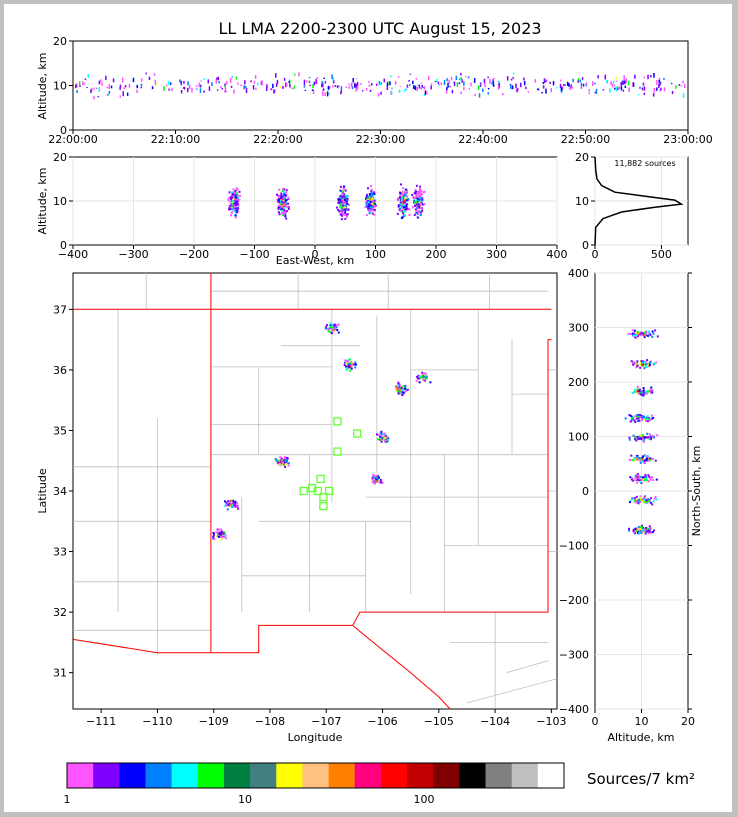 The image size is (738, 817). I want to click on time-height-ytick-label: 0, so click(63, 130).